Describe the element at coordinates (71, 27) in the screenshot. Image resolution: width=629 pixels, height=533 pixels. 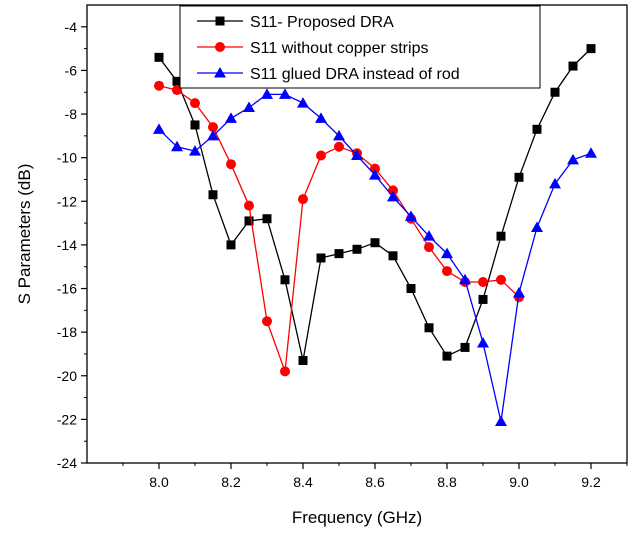
I see `y-tick-label: -4` at that location.